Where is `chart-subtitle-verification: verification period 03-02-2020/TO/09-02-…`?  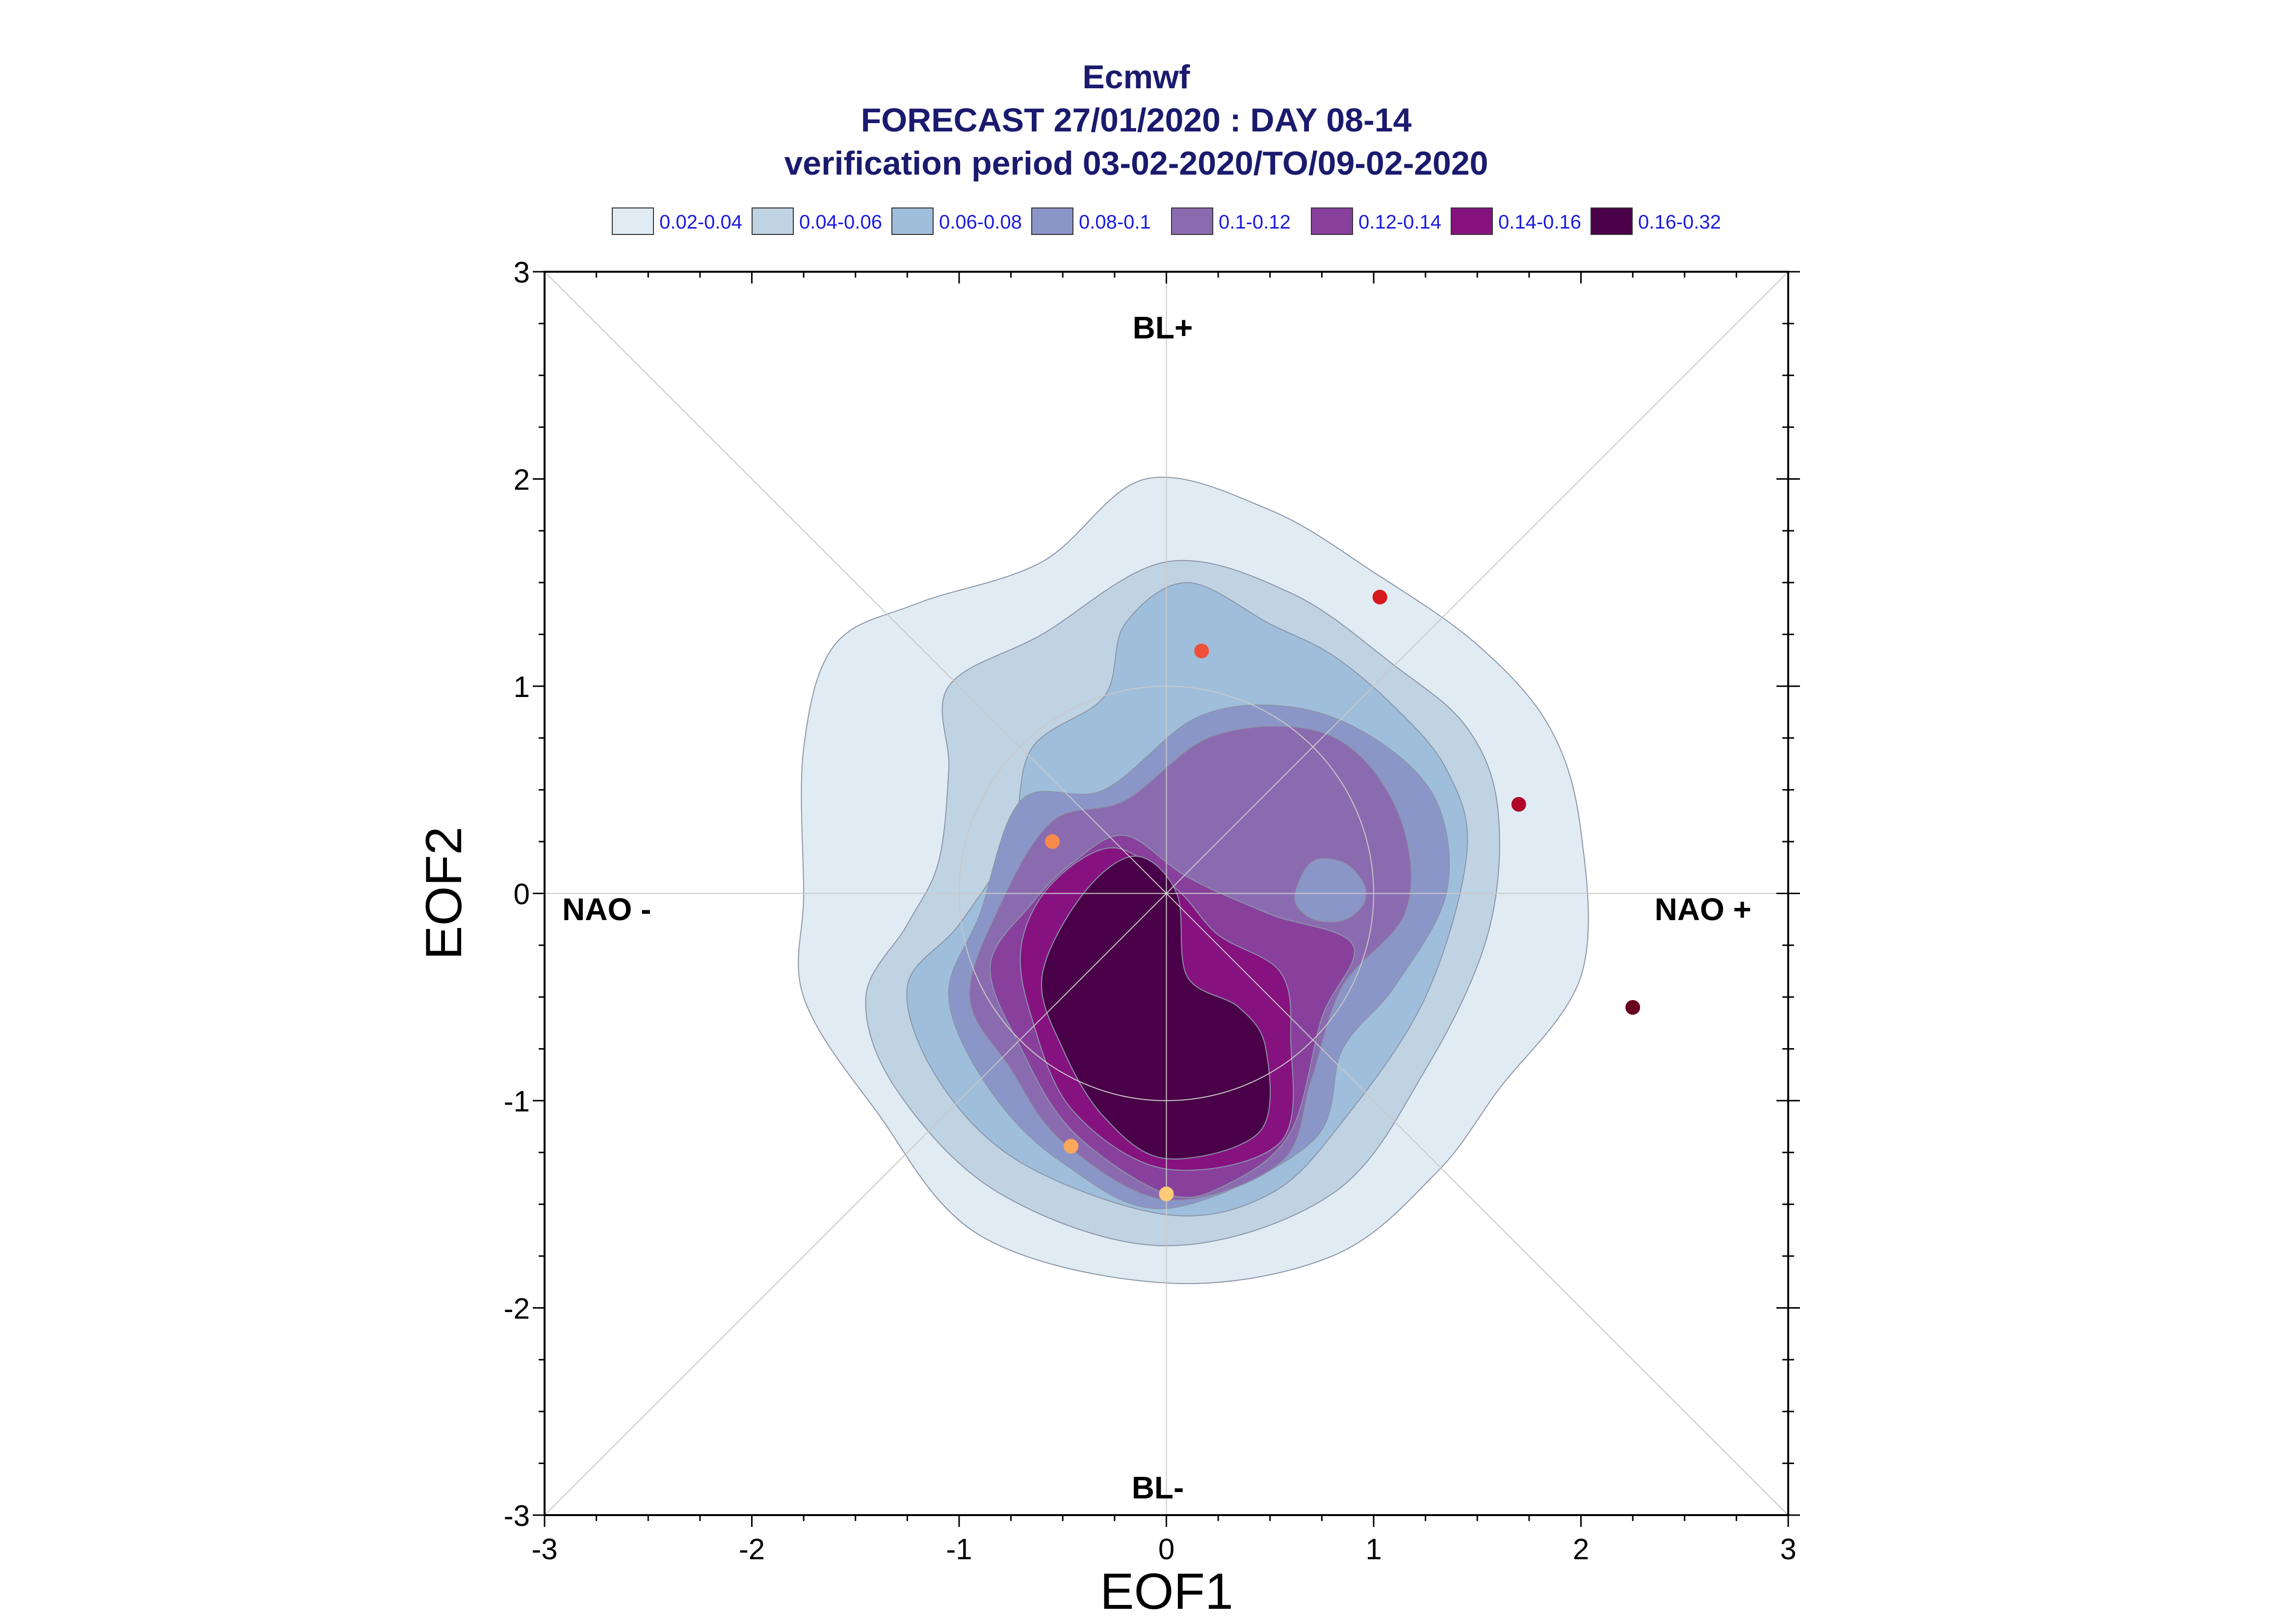
chart-subtitle-verification: verification period 03-02-2020/TO/09-02-… is located at coordinates (1136, 163).